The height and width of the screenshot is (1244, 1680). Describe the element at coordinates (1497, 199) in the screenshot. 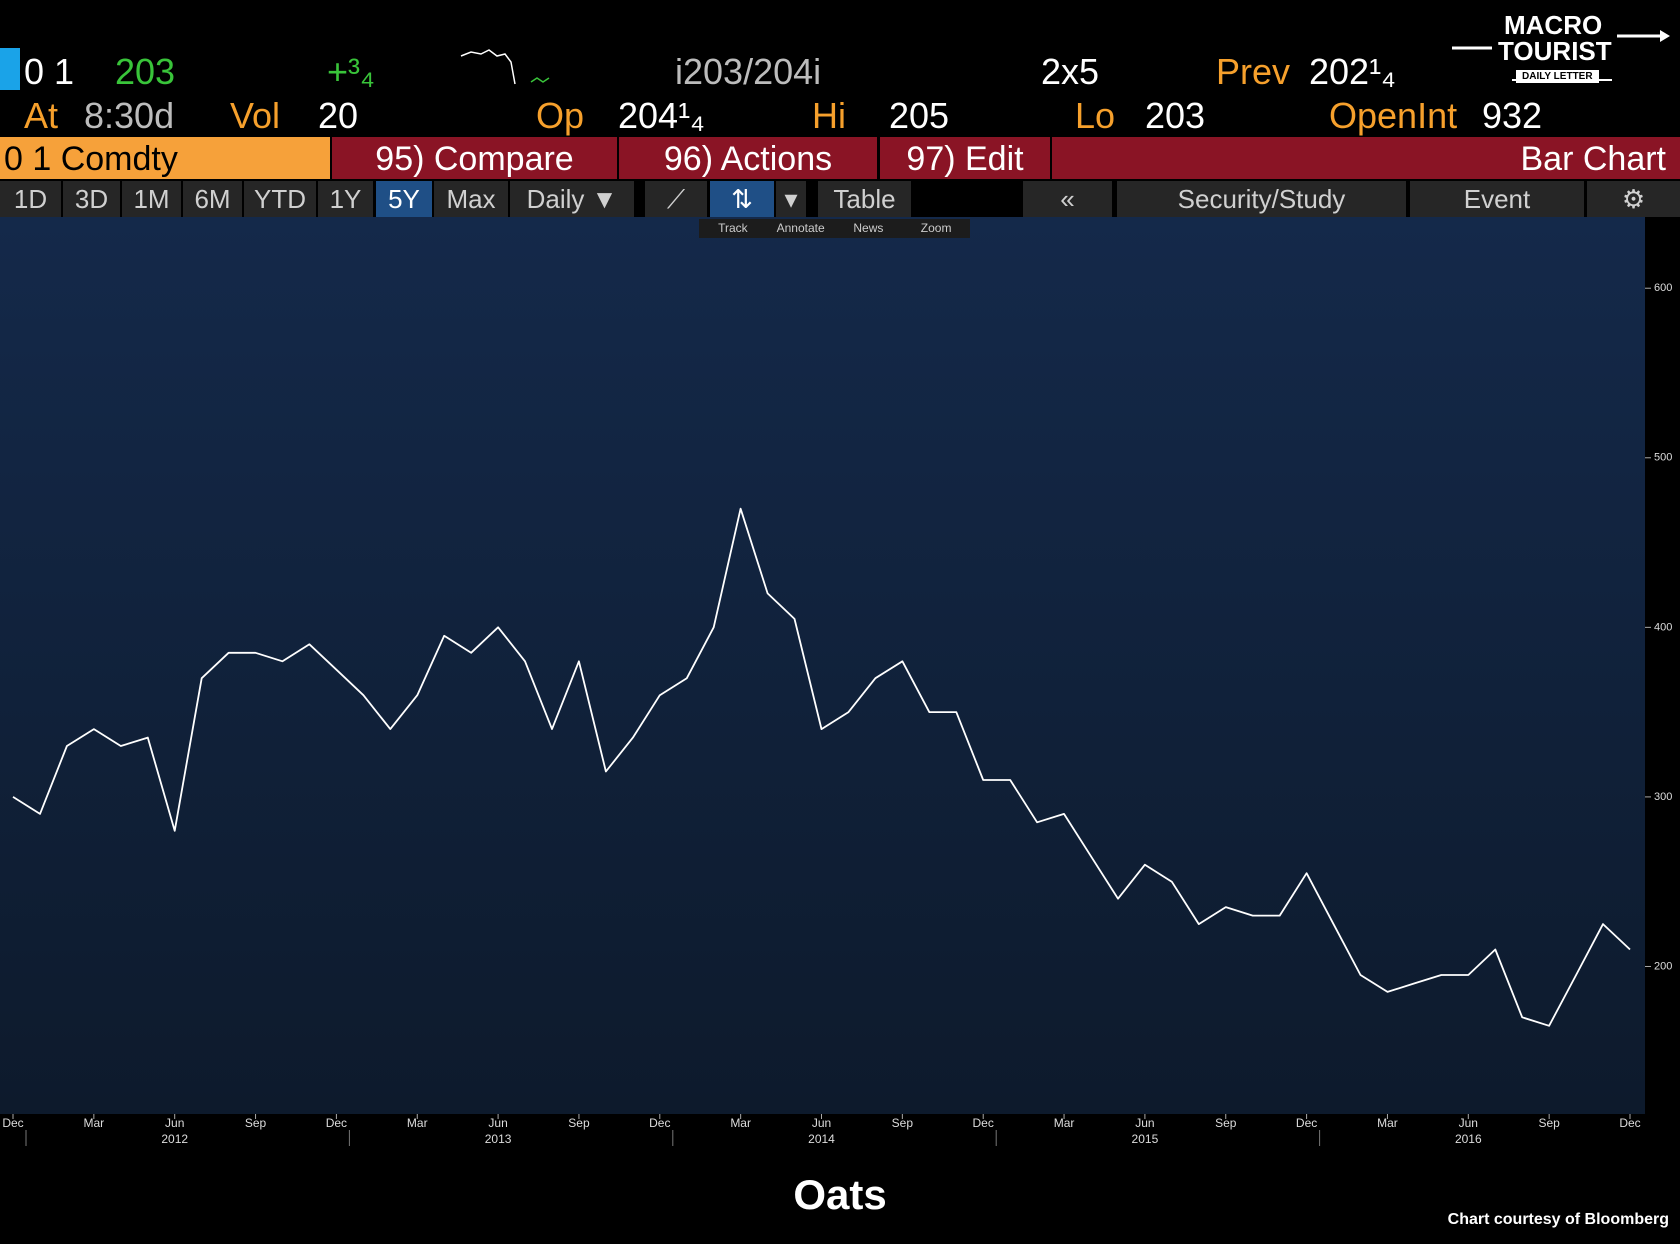

I see `event-button: Event` at that location.